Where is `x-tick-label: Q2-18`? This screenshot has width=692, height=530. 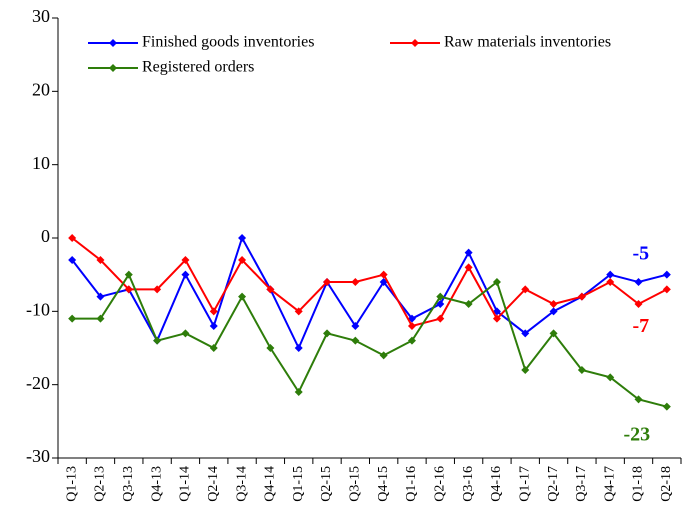
x-tick-label: Q2-18 is located at coordinates (666, 484).